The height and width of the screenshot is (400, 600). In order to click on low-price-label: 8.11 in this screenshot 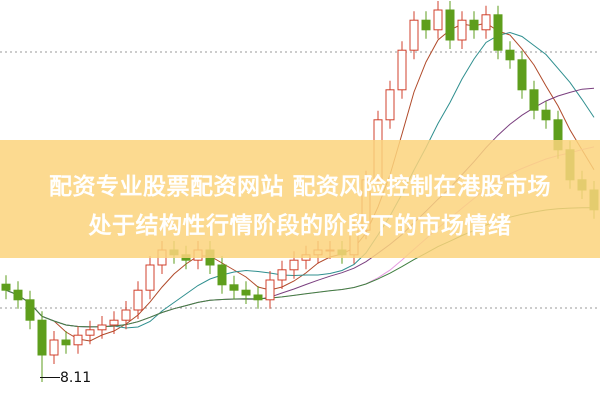, I will do `click(76, 378)`.